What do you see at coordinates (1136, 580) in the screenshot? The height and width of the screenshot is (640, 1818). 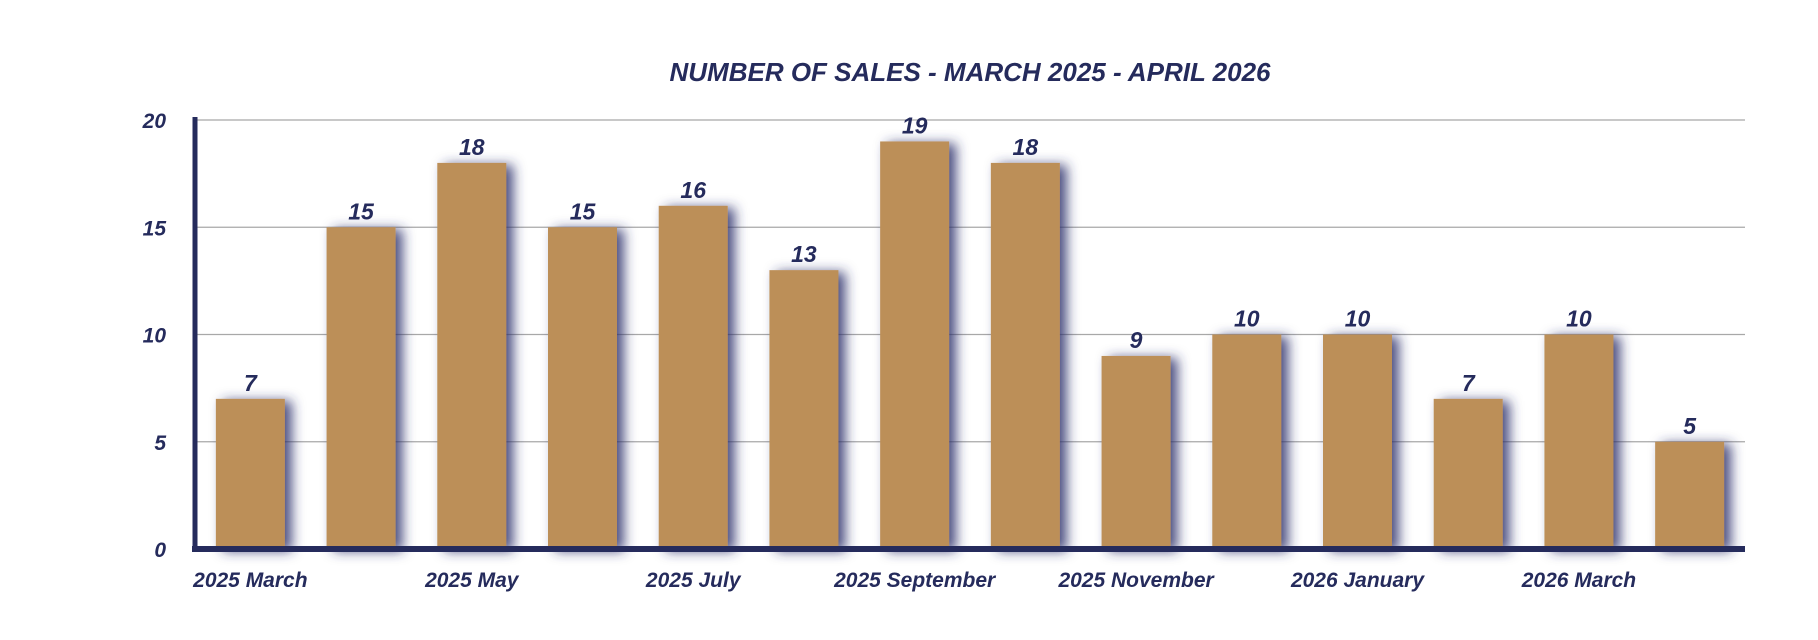 I see `x-tick-label: 2025 November` at bounding box center [1136, 580].